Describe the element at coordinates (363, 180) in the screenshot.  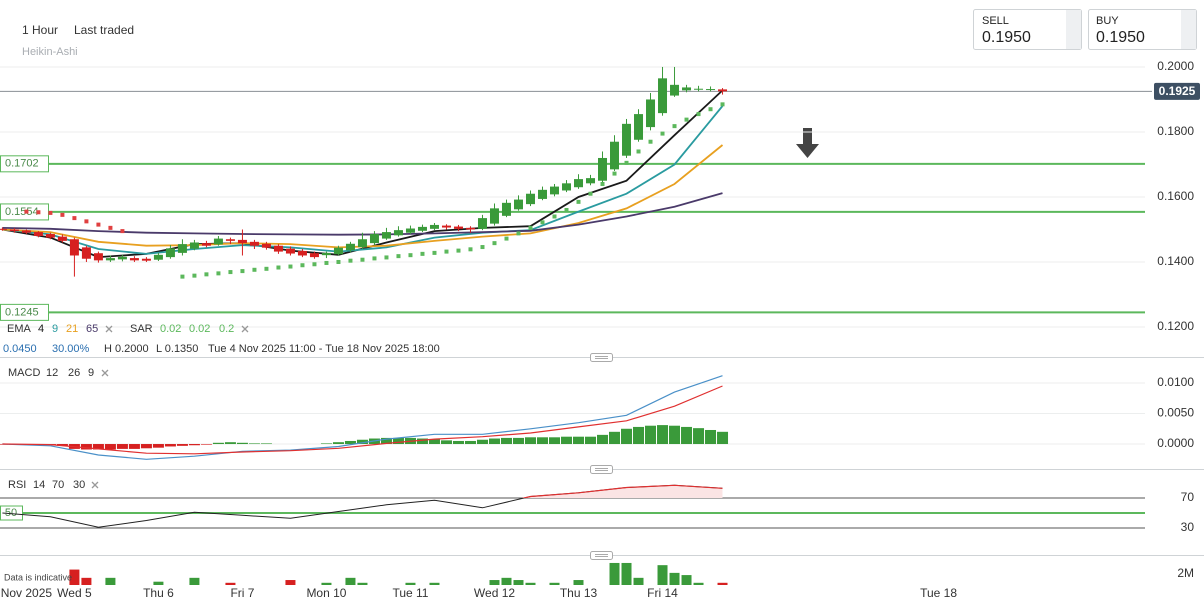
I see `ema-line` at that location.